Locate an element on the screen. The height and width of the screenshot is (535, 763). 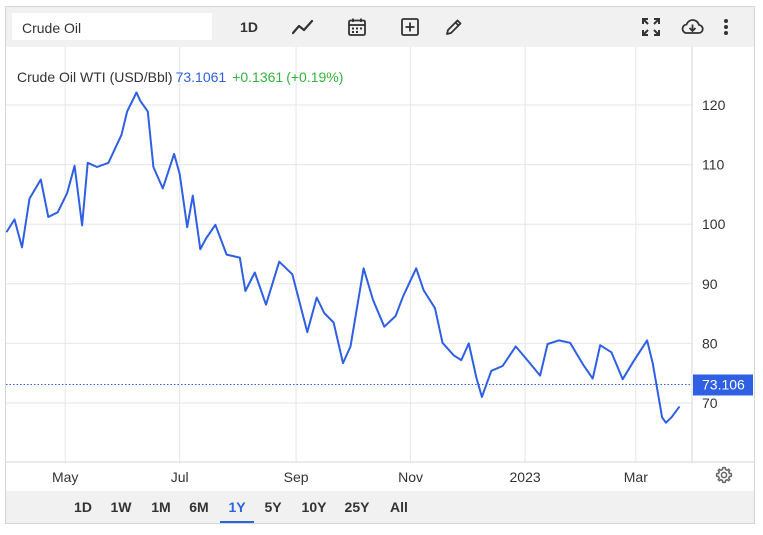
legend-change: +0.1361 is located at coordinates (258, 77).